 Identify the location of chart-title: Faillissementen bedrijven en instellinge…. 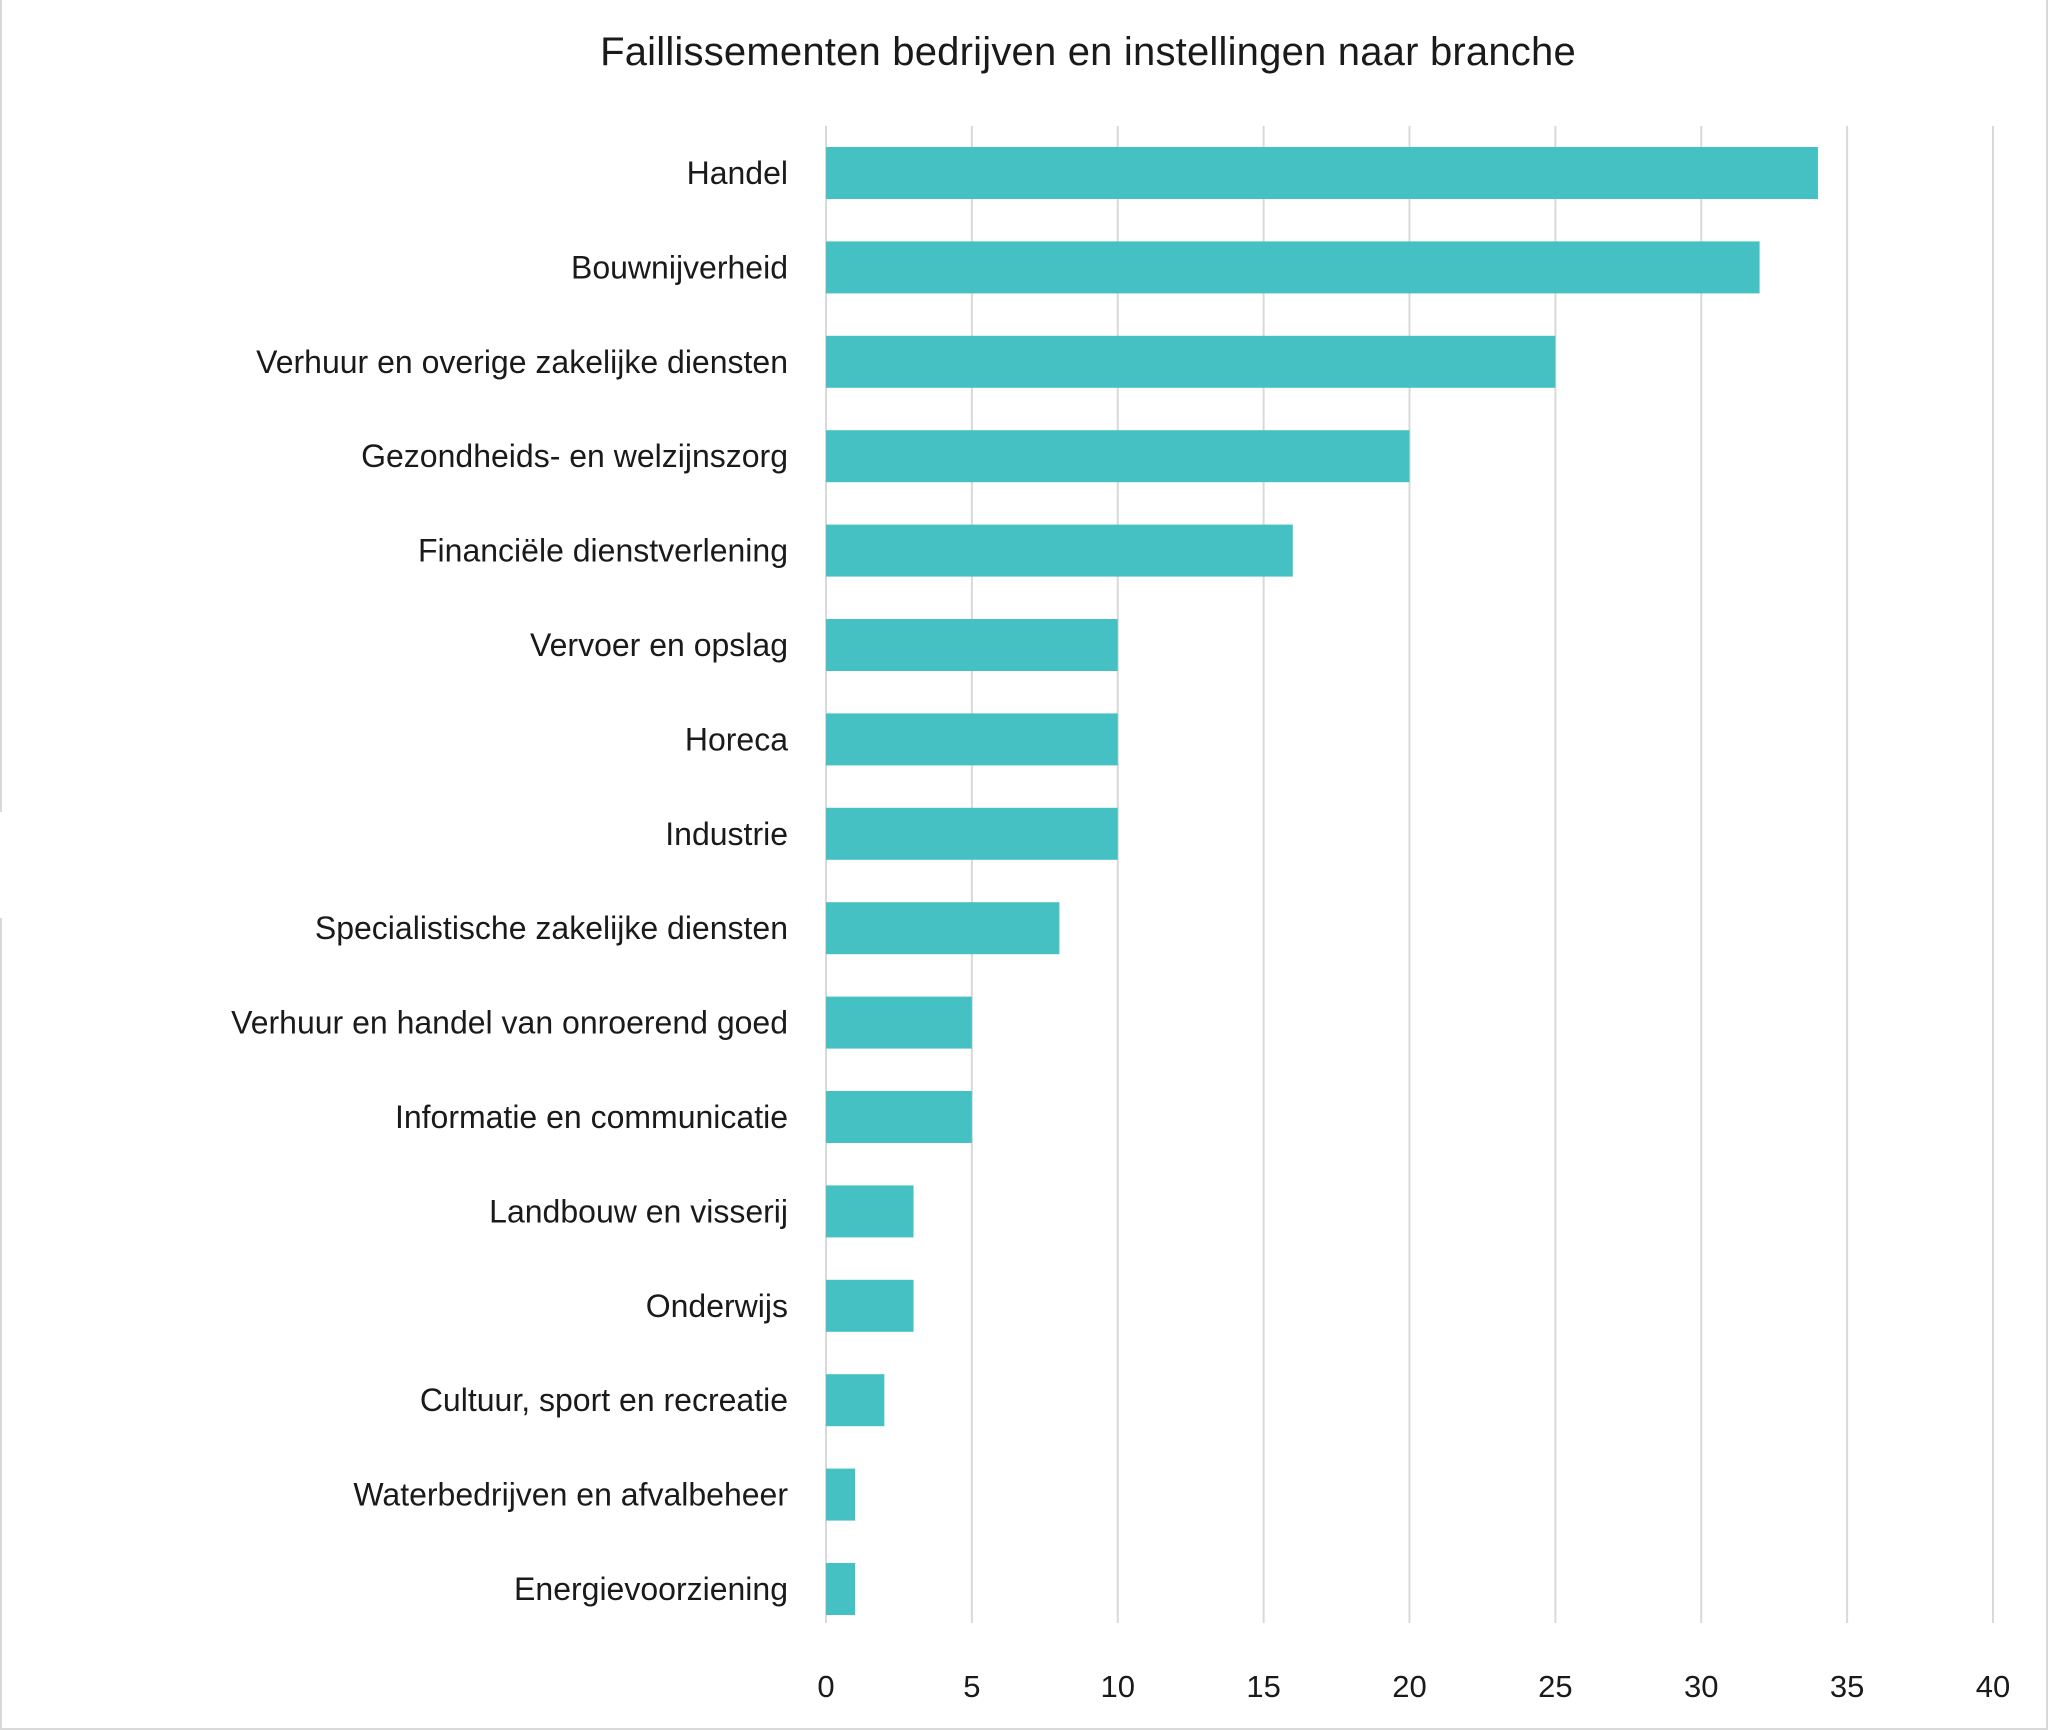
(1088, 52).